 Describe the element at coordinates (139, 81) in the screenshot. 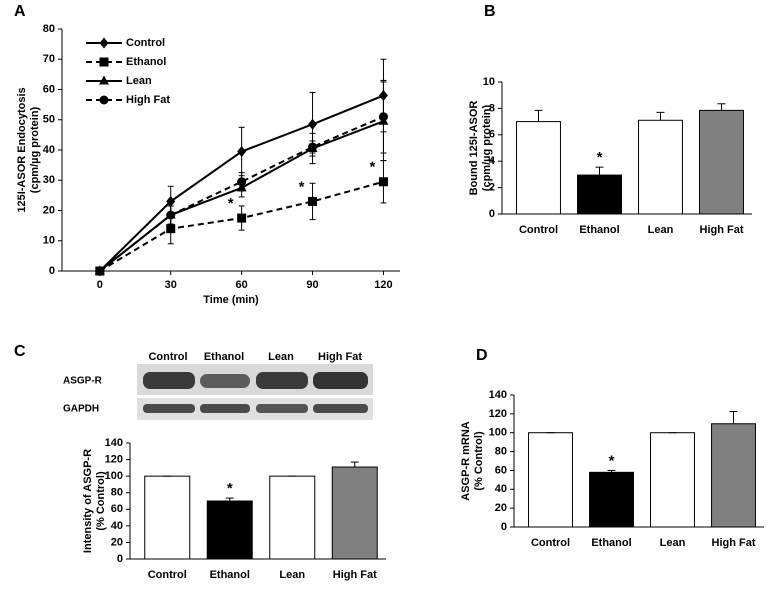

I see `legend-label: Lean` at that location.